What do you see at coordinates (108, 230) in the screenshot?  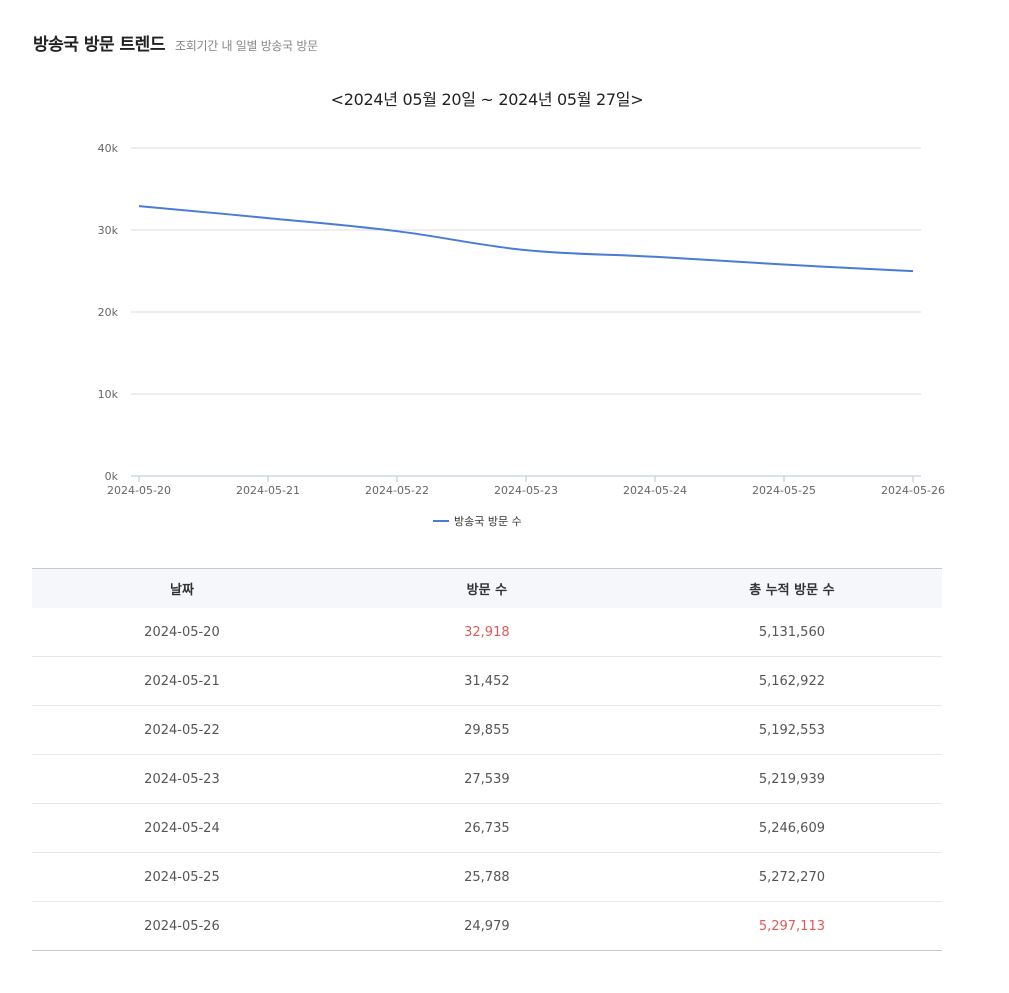 I see `y-tick-label: 30k` at bounding box center [108, 230].